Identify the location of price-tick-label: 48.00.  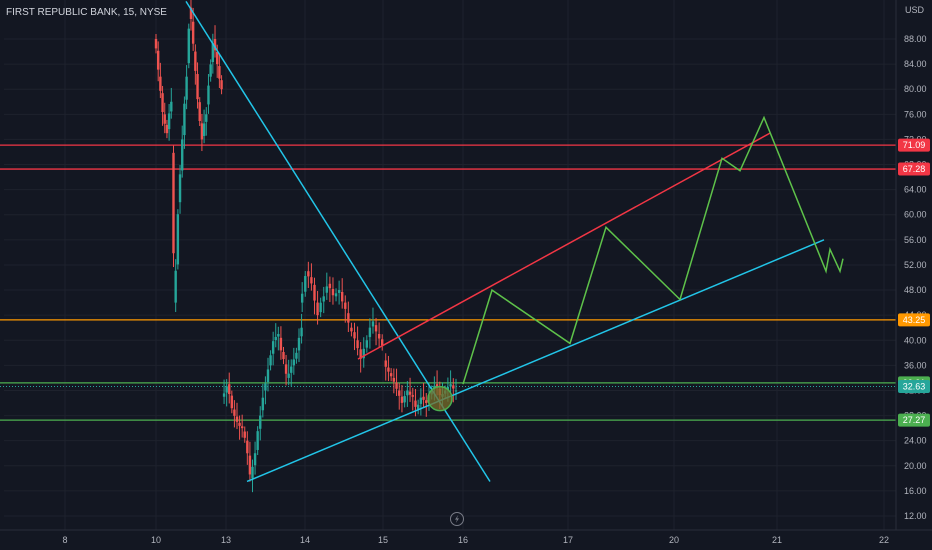
(915, 290).